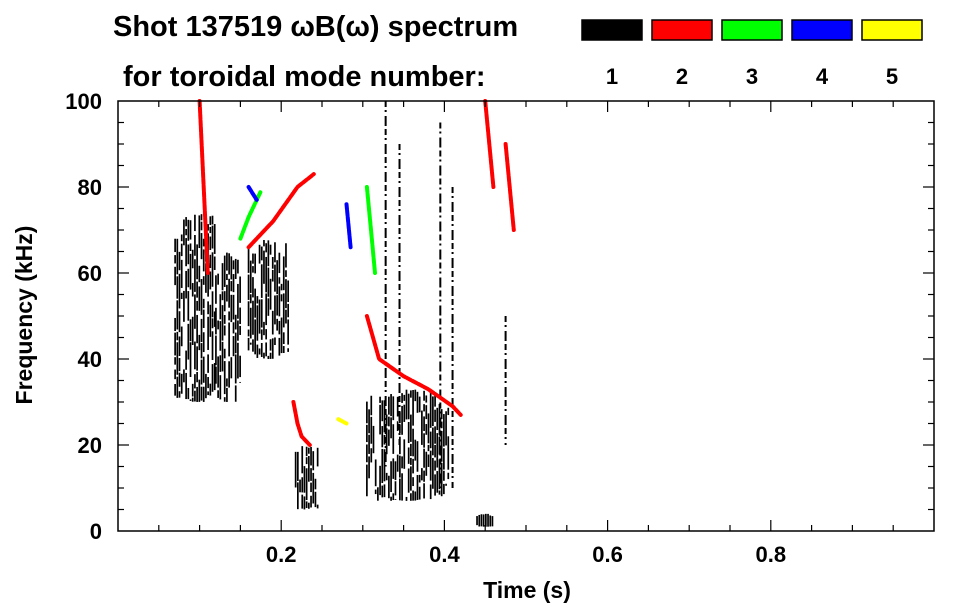 The height and width of the screenshot is (615, 963). I want to click on legend-label-mode-5: 5, so click(892, 76).